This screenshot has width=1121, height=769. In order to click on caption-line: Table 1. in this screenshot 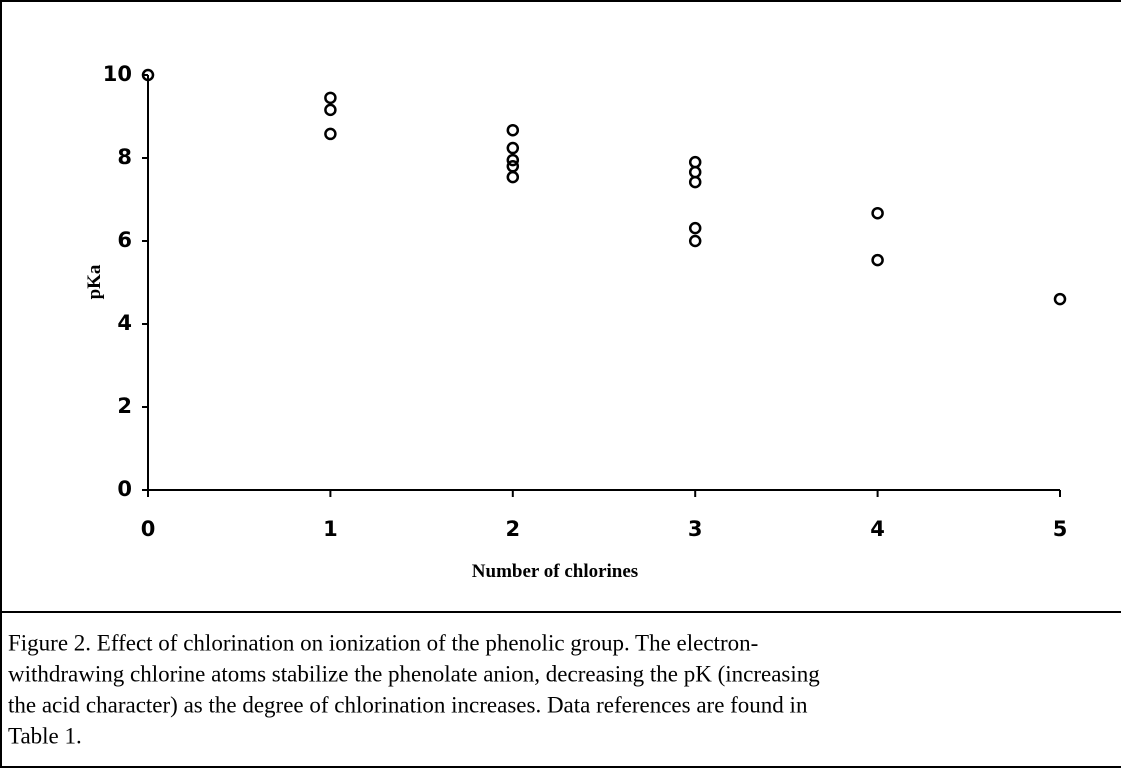, I will do `click(45, 735)`.